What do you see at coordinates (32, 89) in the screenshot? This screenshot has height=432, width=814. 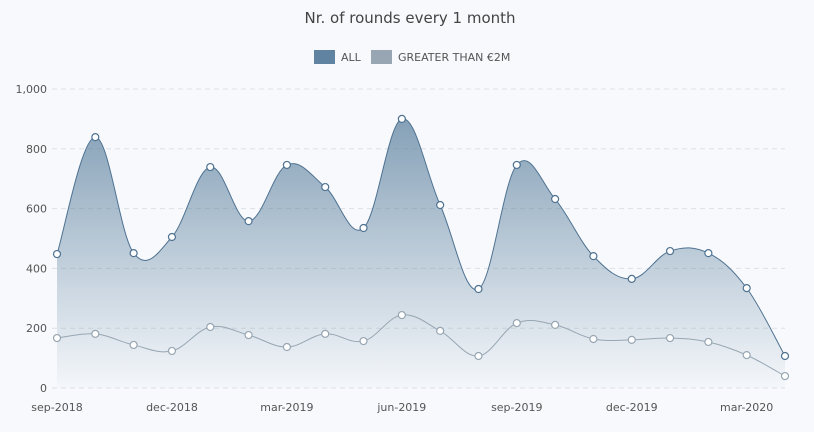 I see `y-tick-label: 1,000` at bounding box center [32, 89].